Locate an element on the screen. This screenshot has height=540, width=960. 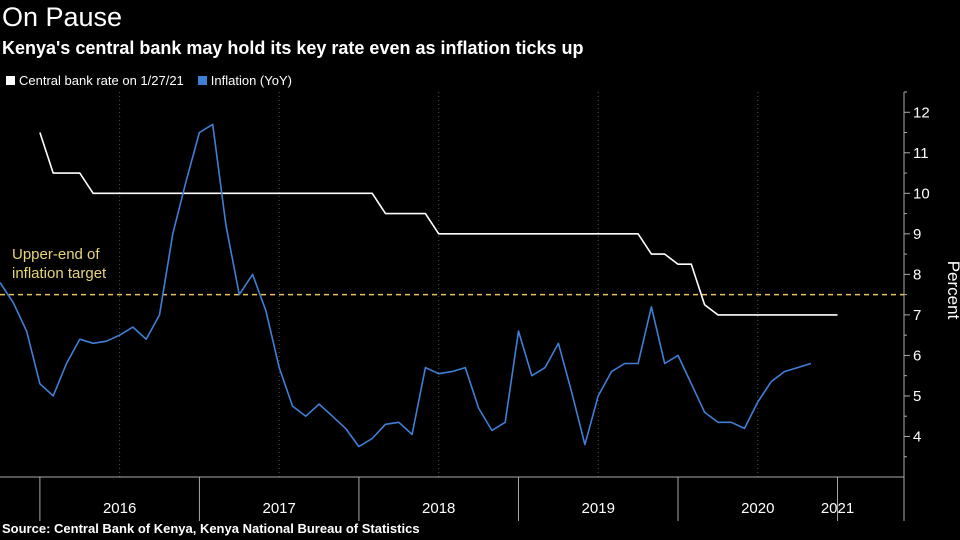
x-tick-label-2020: 2020 is located at coordinates (757, 508).